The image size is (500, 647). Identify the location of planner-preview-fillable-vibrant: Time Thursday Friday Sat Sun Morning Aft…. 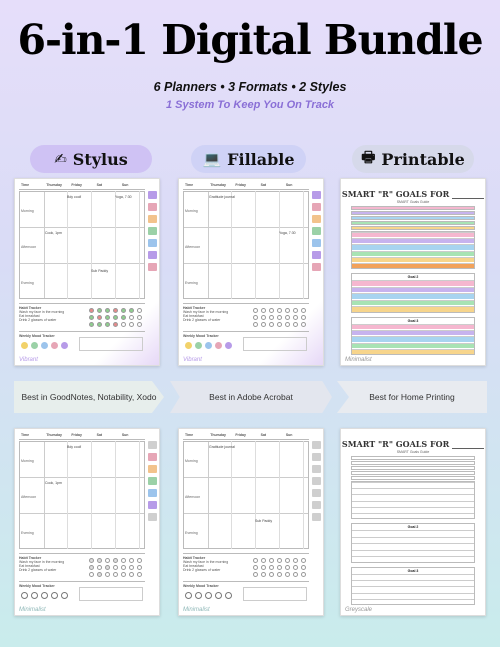
(251, 272).